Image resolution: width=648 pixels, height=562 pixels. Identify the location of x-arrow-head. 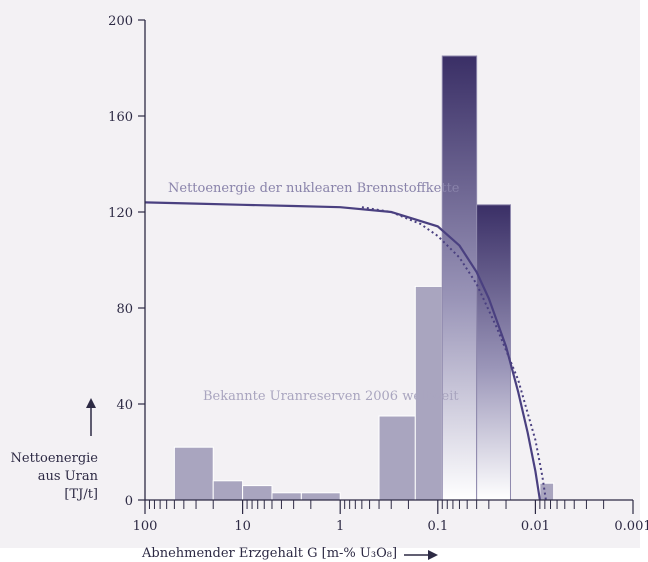
(433, 555).